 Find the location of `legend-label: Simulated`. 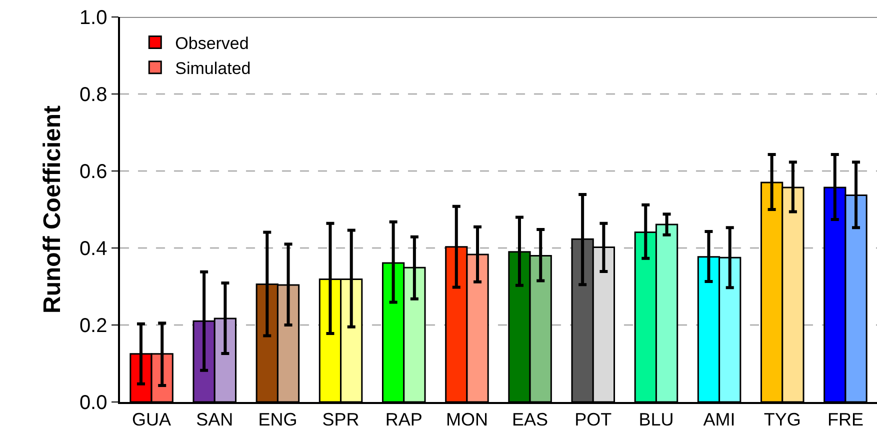

legend-label: Simulated is located at coordinates (213, 68).